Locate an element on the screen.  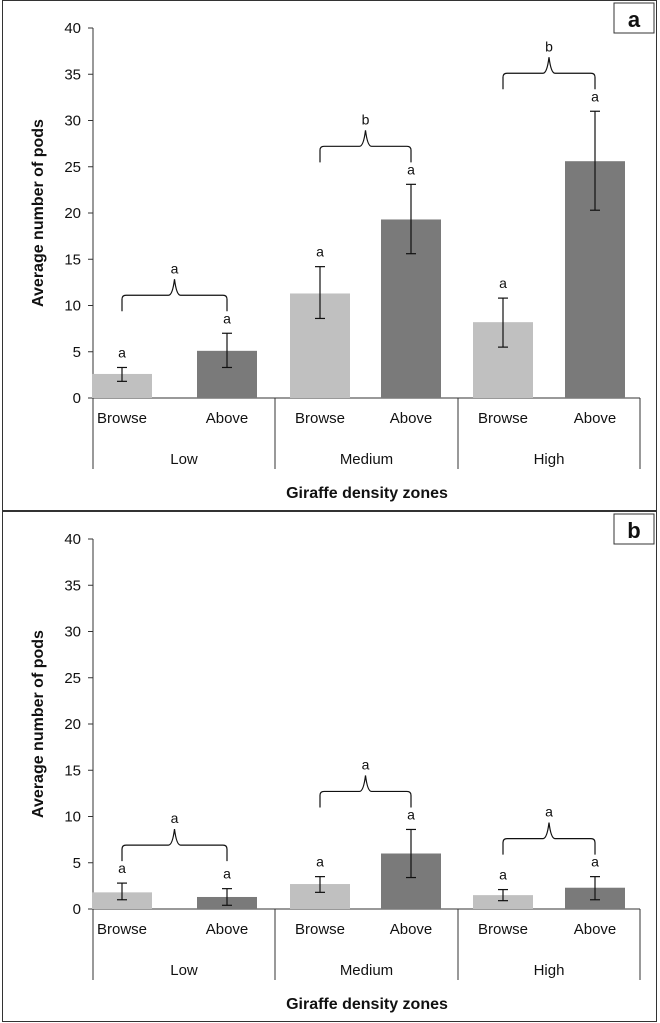
bar-high-browse is located at coordinates (503, 902).